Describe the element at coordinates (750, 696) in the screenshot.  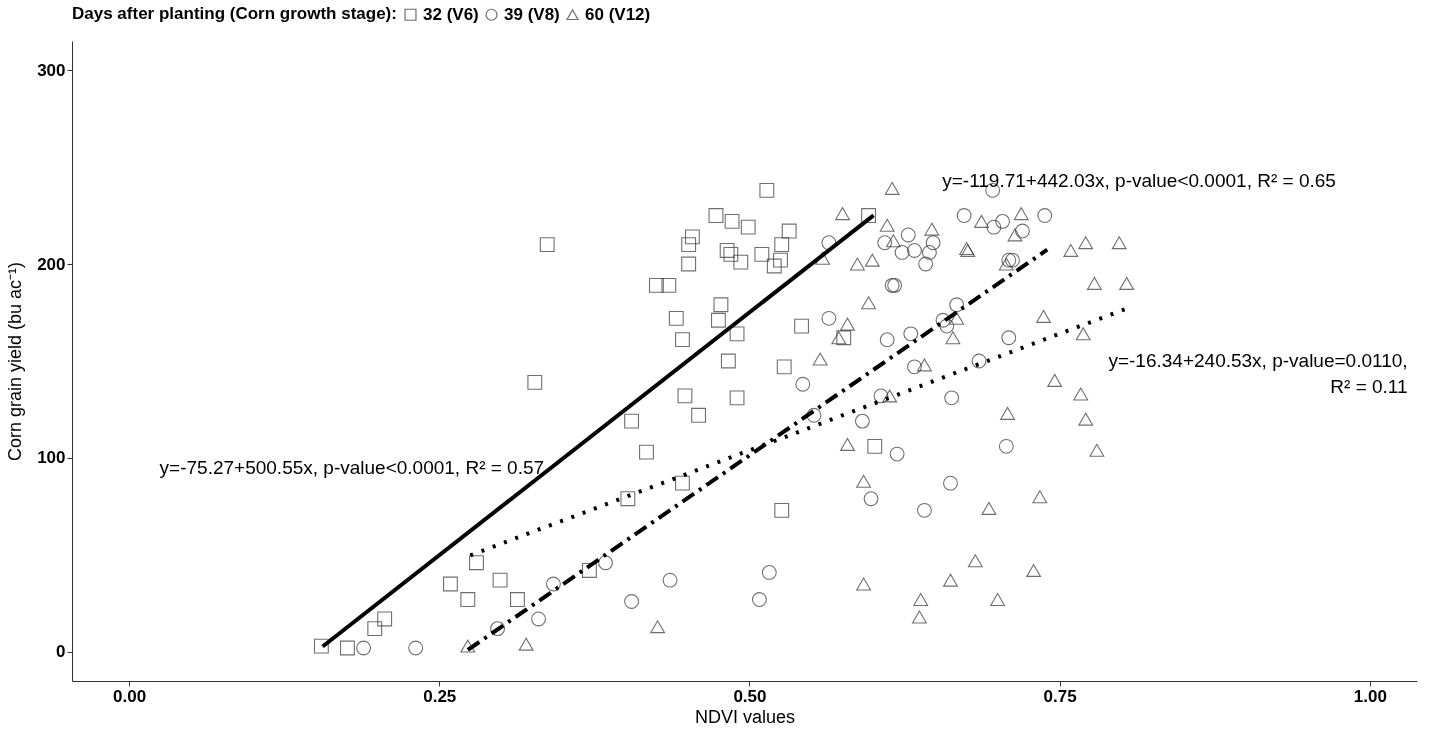
I see `x-tick-label: 0.50` at that location.